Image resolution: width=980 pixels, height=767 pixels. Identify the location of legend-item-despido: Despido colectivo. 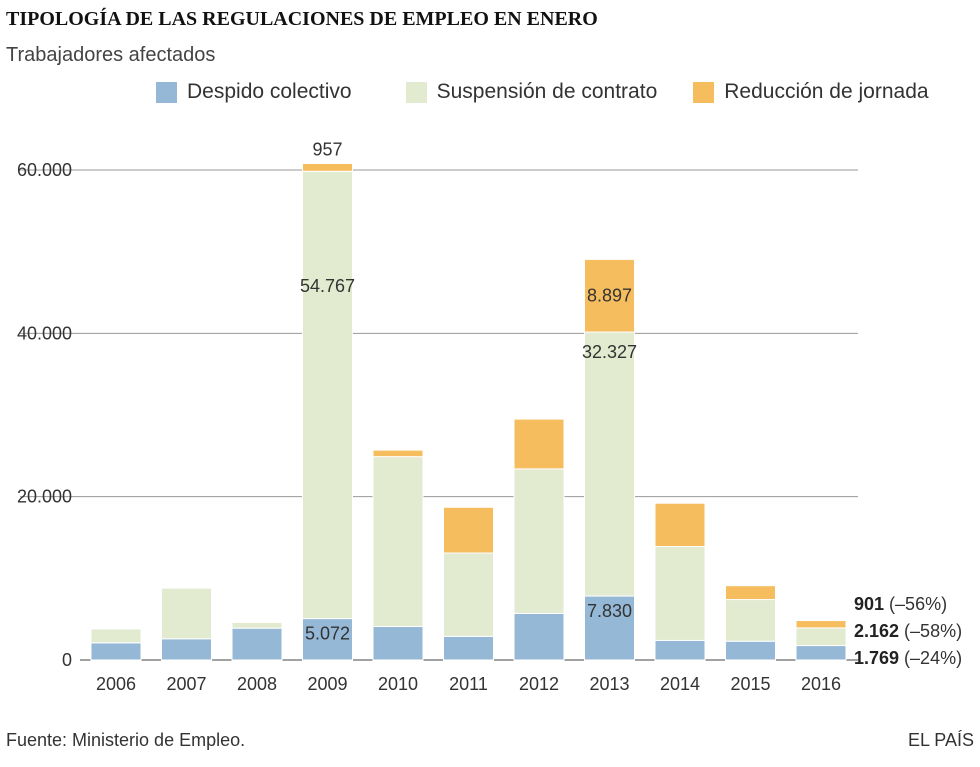
(254, 92).